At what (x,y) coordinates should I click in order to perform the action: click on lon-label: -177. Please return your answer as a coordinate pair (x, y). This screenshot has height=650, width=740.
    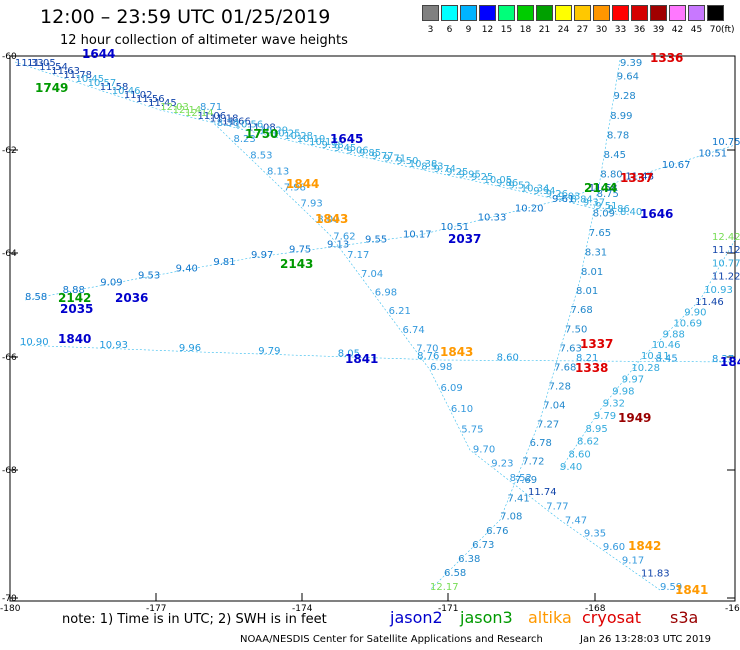
    Looking at the image, I should click on (156, 609).